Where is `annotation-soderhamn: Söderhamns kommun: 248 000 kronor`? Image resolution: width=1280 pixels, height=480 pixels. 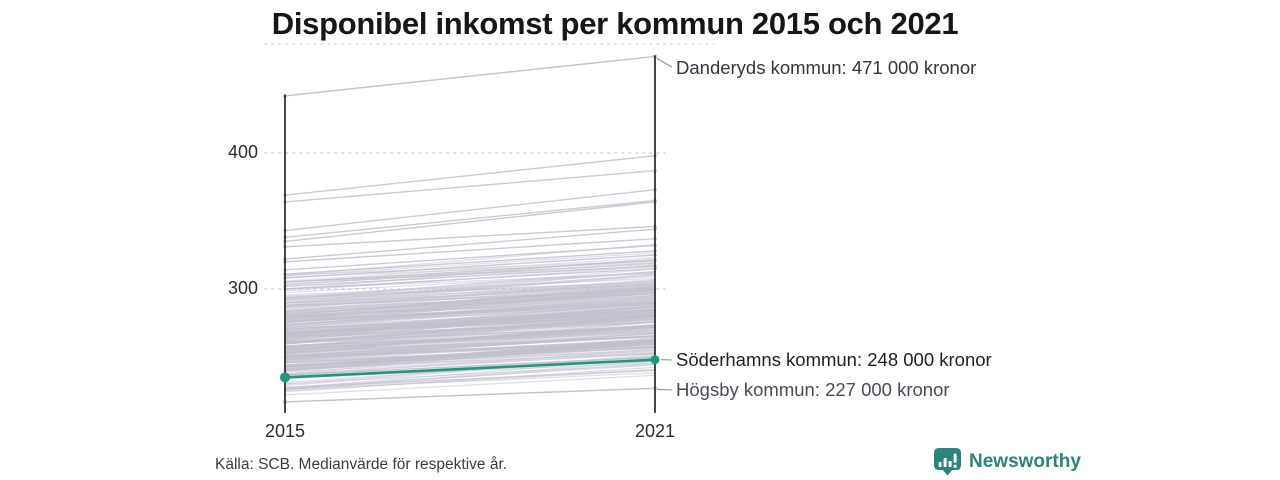
annotation-soderhamn: Söderhamns kommun: 248 000 kronor is located at coordinates (834, 359).